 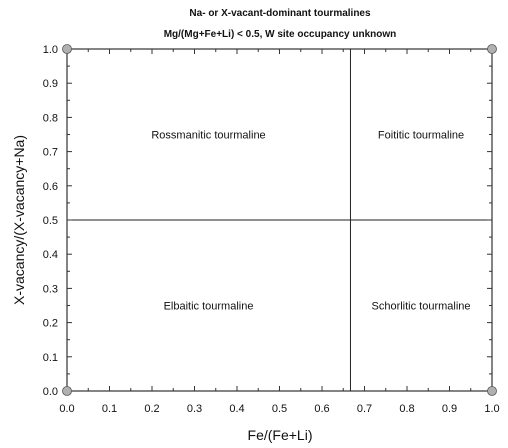 I want to click on y-tick-label: 0.7, so click(x=50, y=153).